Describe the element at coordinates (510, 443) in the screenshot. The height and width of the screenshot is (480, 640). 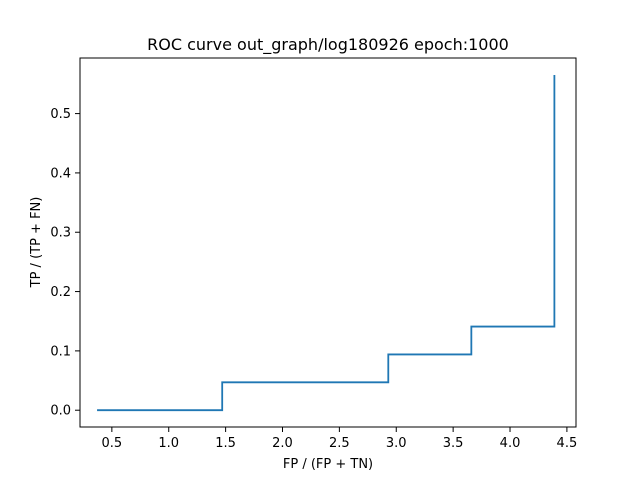
I see `x-tick-label: 4.0` at that location.